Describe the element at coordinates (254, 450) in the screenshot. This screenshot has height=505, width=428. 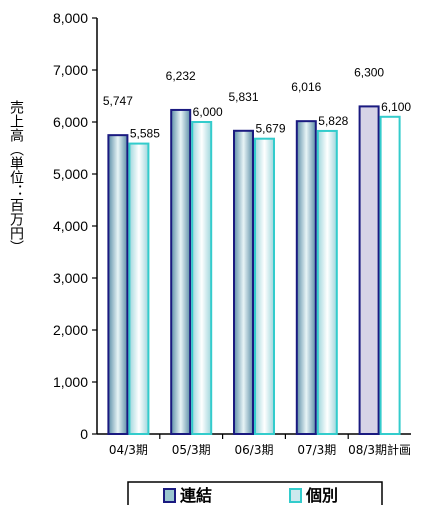
I see `x-tick-label: 06/3期` at that location.